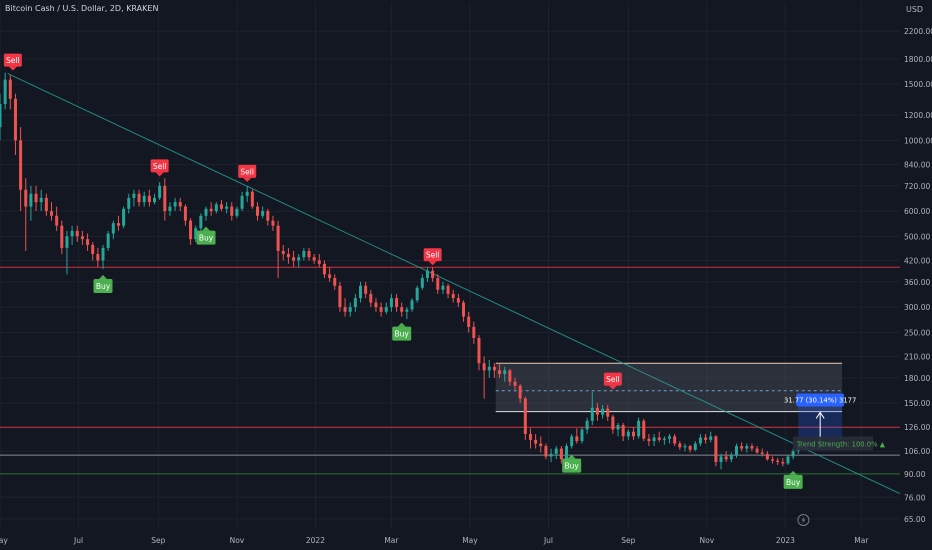  Describe the element at coordinates (548, 540) in the screenshot. I see `time-tick-label: Jul` at that location.